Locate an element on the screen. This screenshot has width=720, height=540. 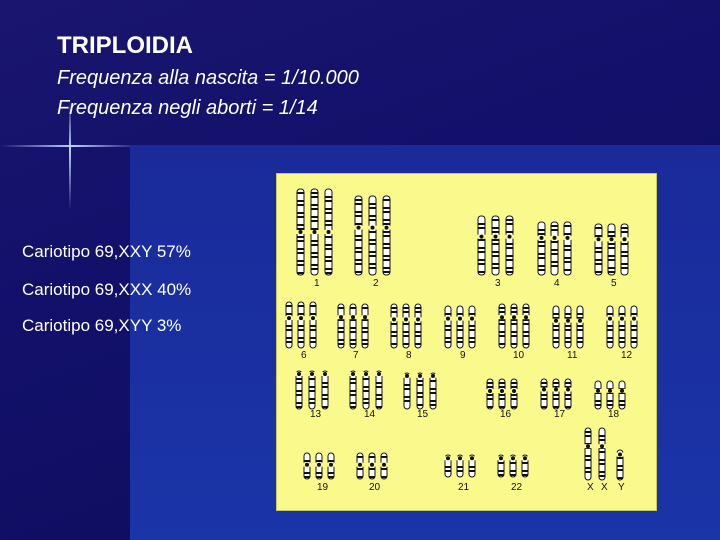
label-chromosome-5: 5 is located at coordinates (614, 283).